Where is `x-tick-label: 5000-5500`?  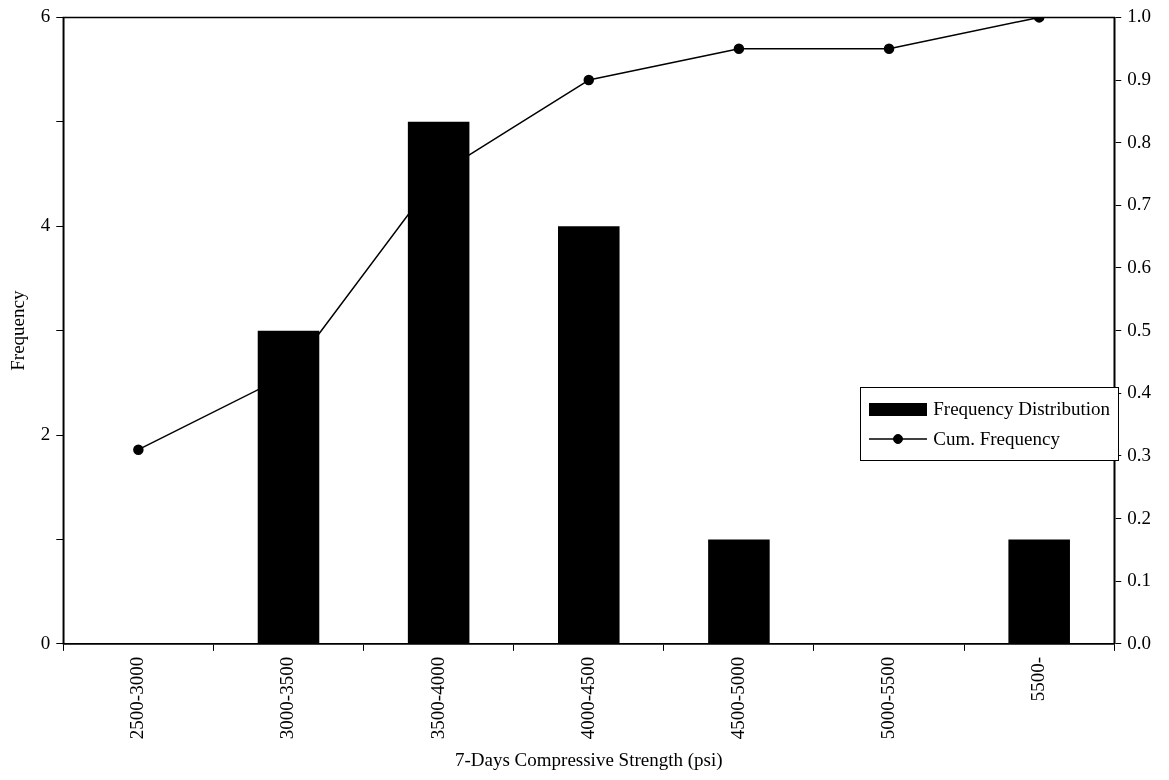 x-tick-label: 5000-5500 is located at coordinates (888, 698).